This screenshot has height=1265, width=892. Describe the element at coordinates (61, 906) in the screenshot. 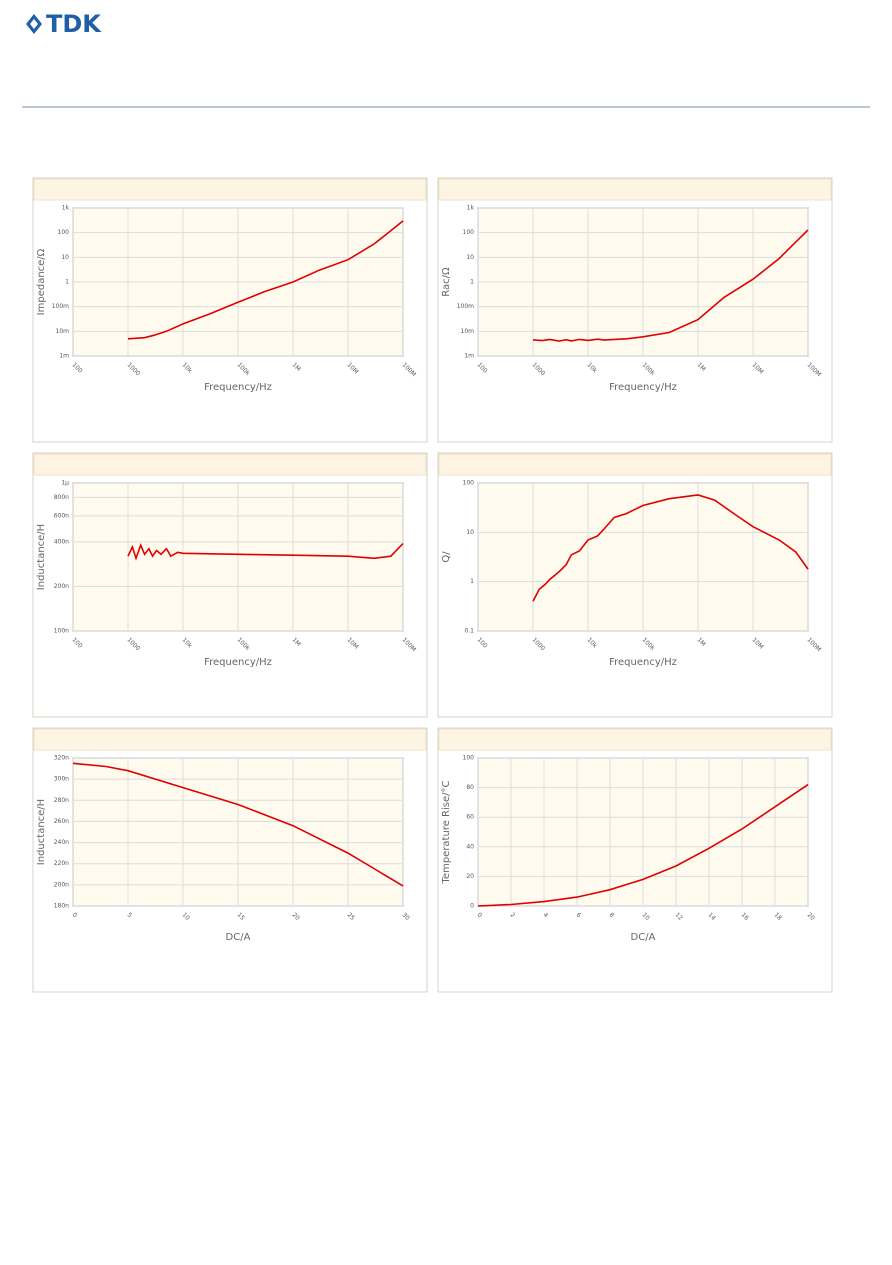

I see `y-tick-label: 180n` at that location.